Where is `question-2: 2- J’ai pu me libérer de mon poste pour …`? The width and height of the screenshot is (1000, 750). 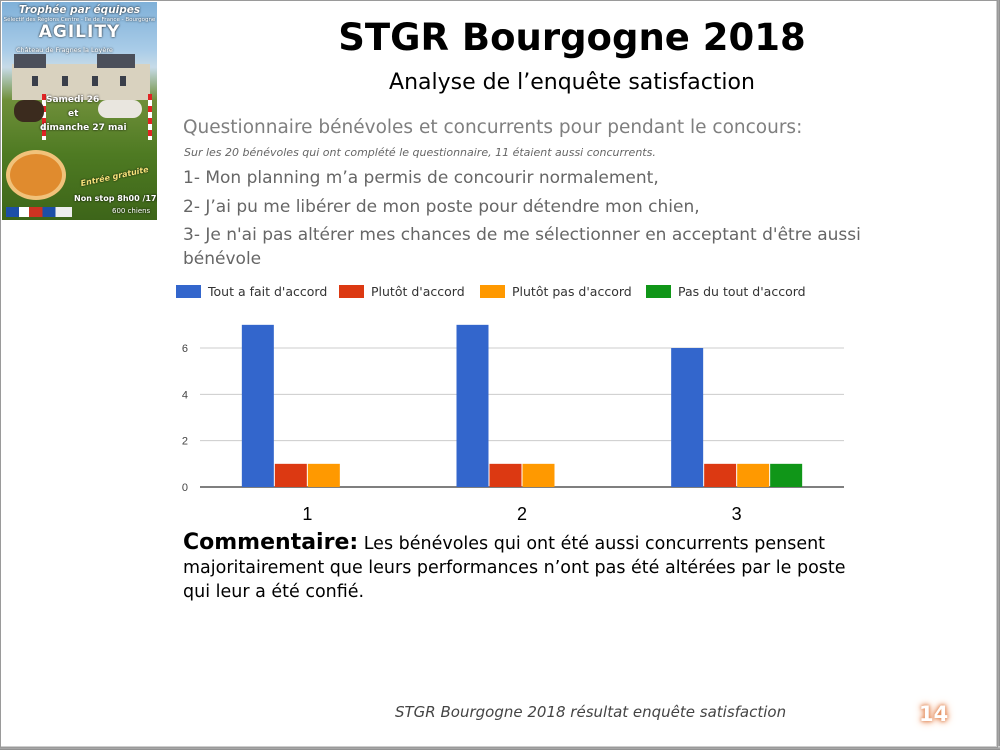 question-2: 2- J’ai pu me libérer de mon poste pour … is located at coordinates (441, 207).